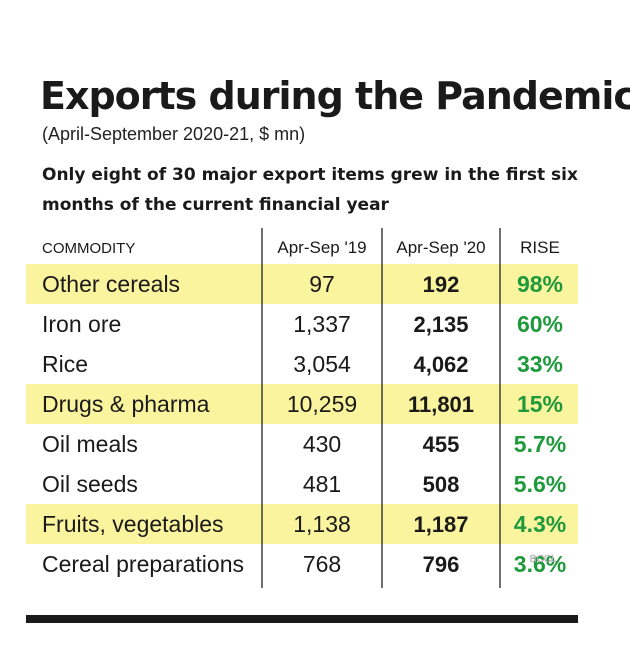  What do you see at coordinates (441, 564) in the screenshot?
I see `value-2020: 796` at bounding box center [441, 564].